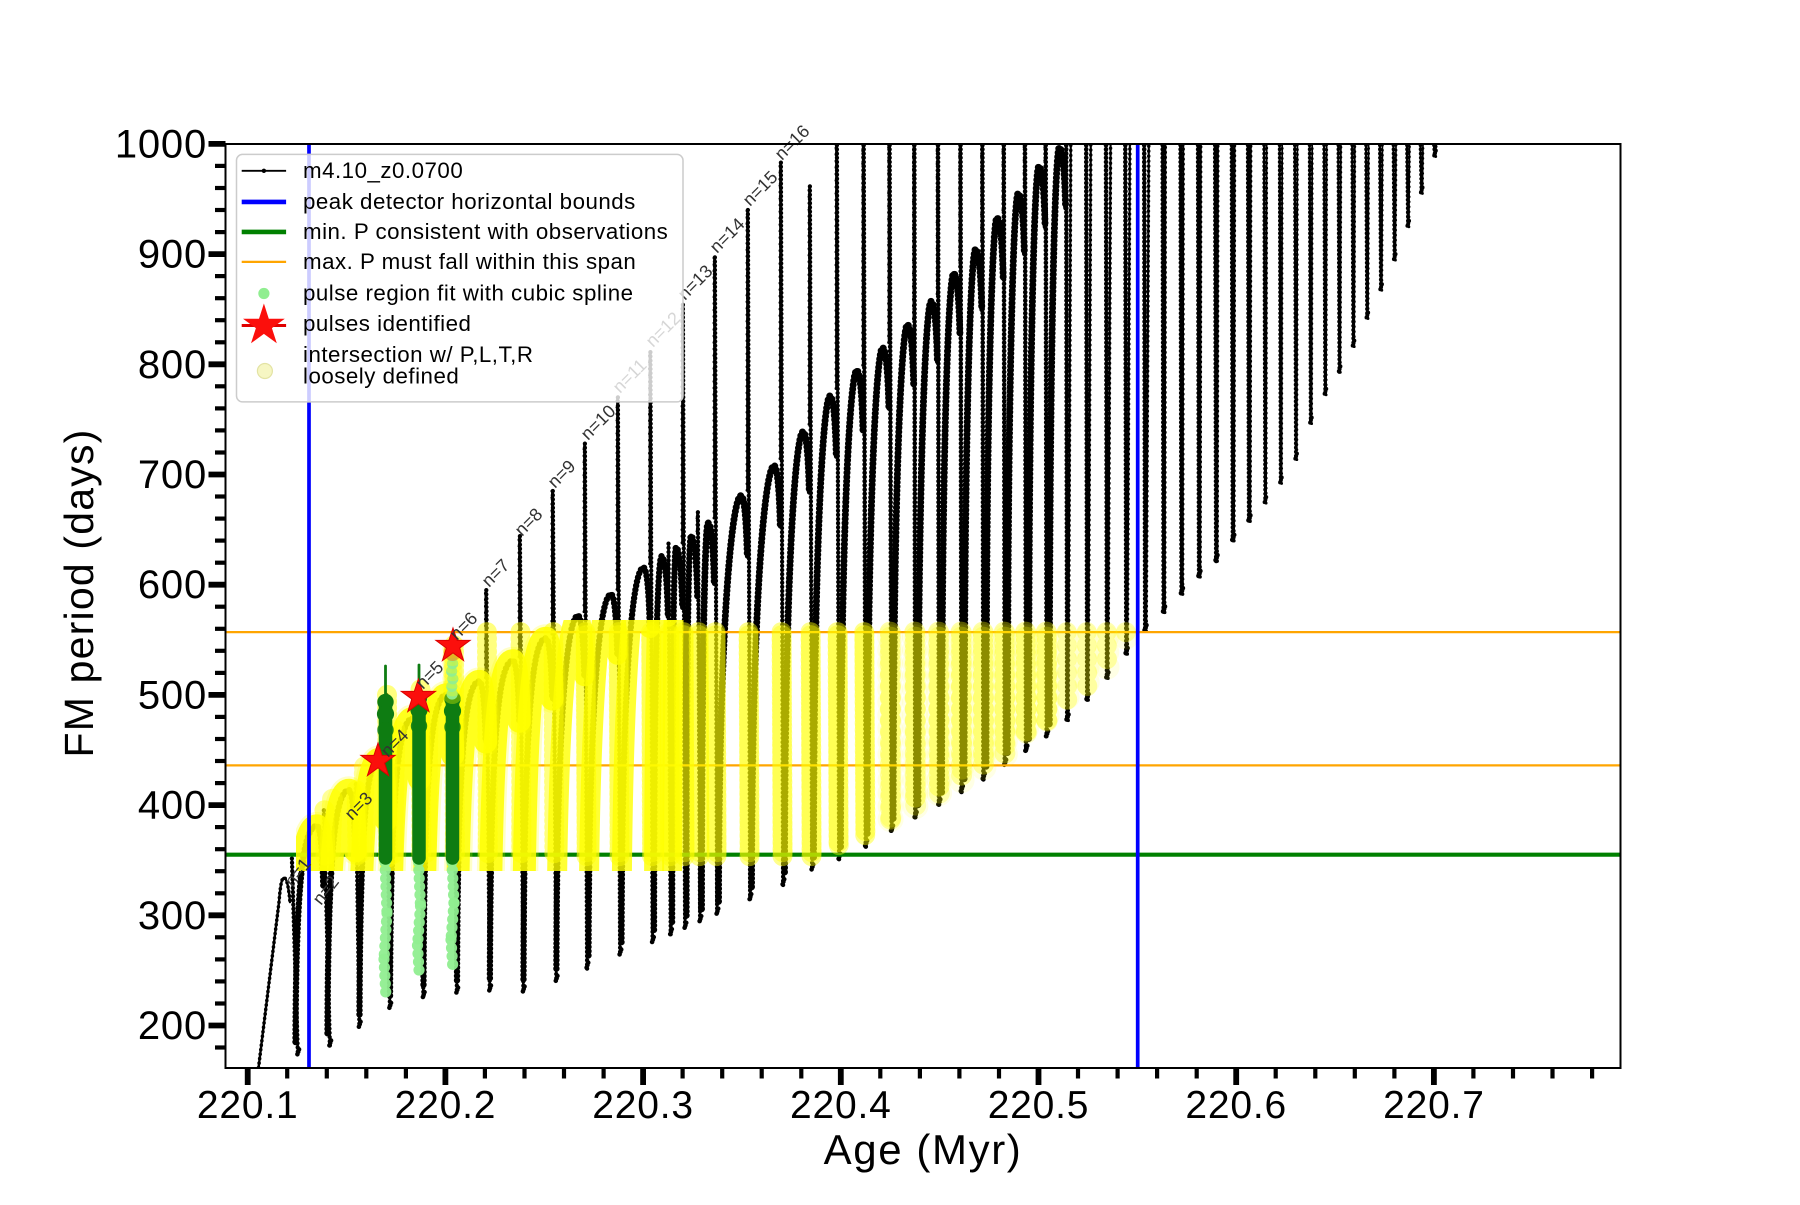  Describe the element at coordinates (172, 365) in the screenshot. I see `svg-text: 800` at that location.